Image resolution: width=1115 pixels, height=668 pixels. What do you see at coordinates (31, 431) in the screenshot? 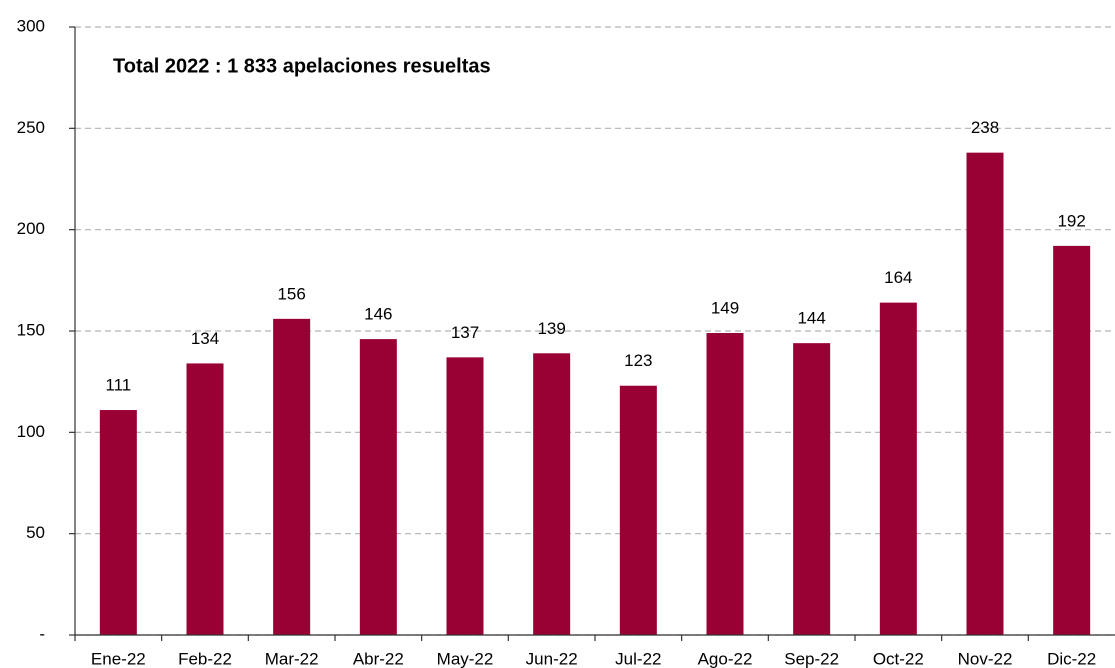
I see `y-tick-label: 100` at bounding box center [31, 431].